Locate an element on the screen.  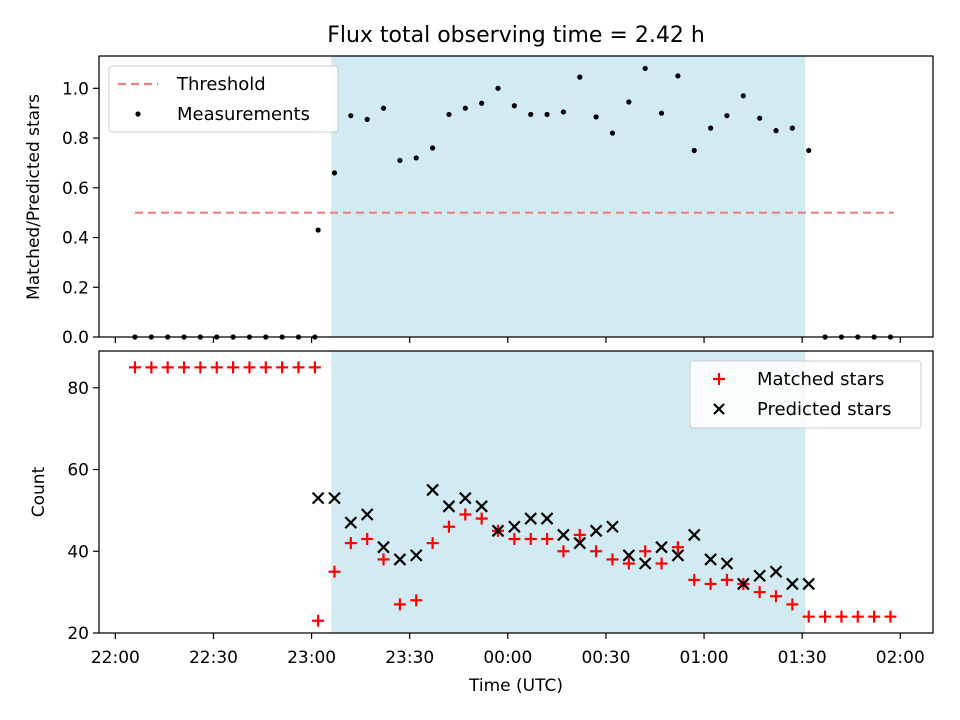
top-y-axis-label: Matched/Predicted stars is located at coordinates (34, 197).